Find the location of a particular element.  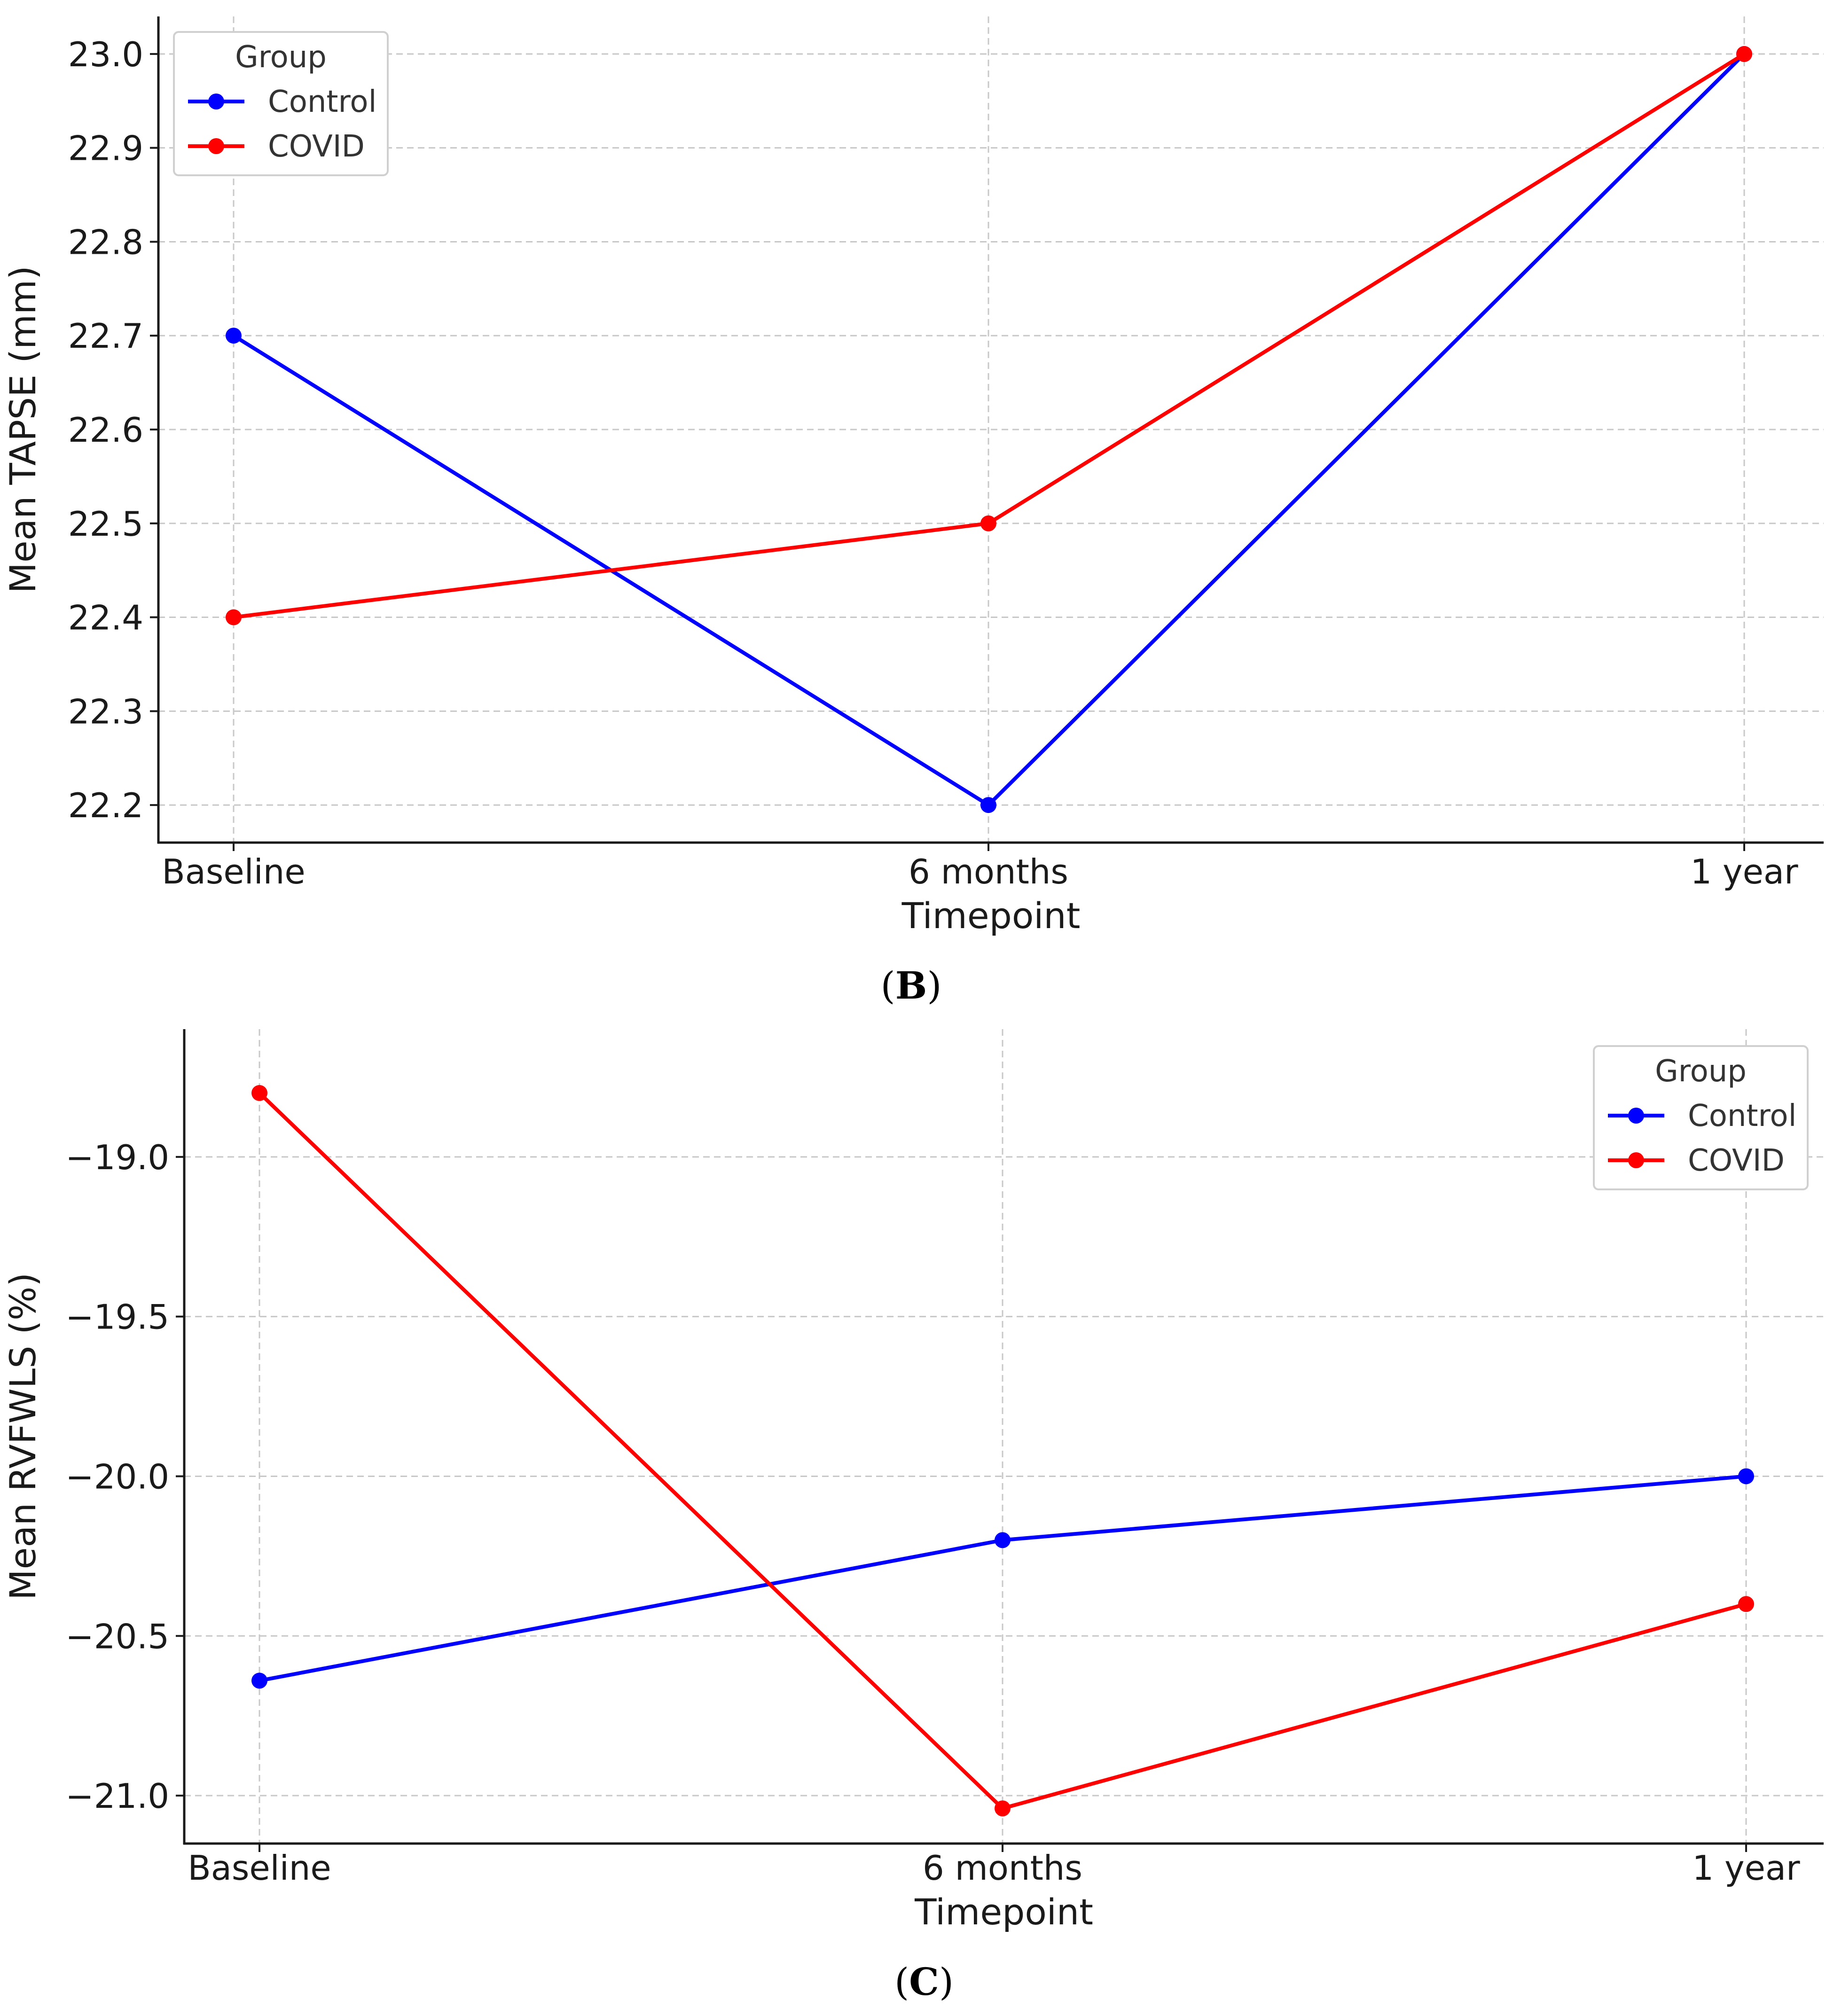

y-tick-label: 23.0 is located at coordinates (106, 55).